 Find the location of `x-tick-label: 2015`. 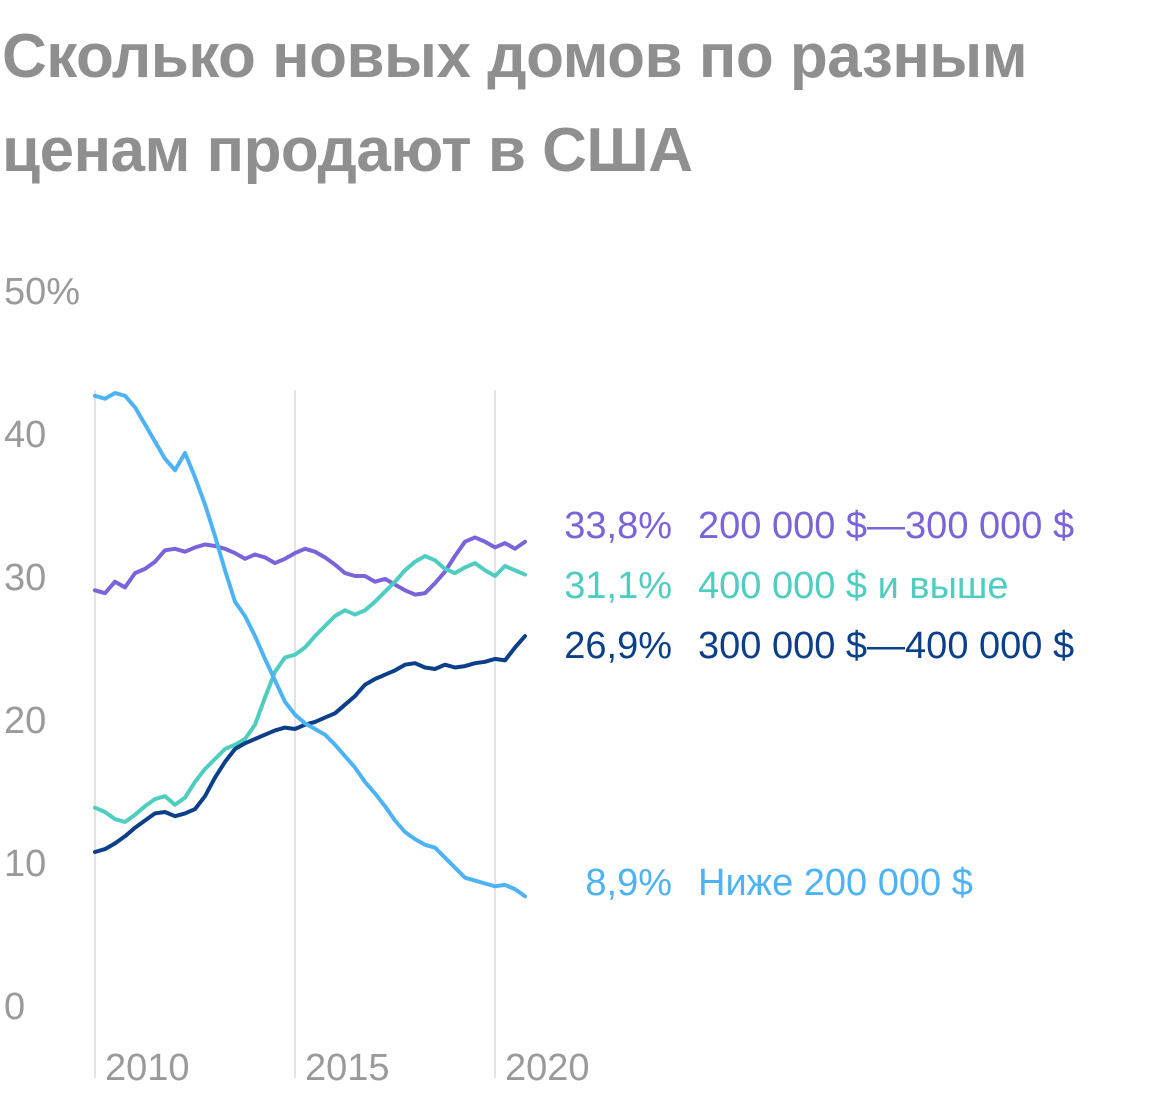

x-tick-label: 2015 is located at coordinates (347, 1068).